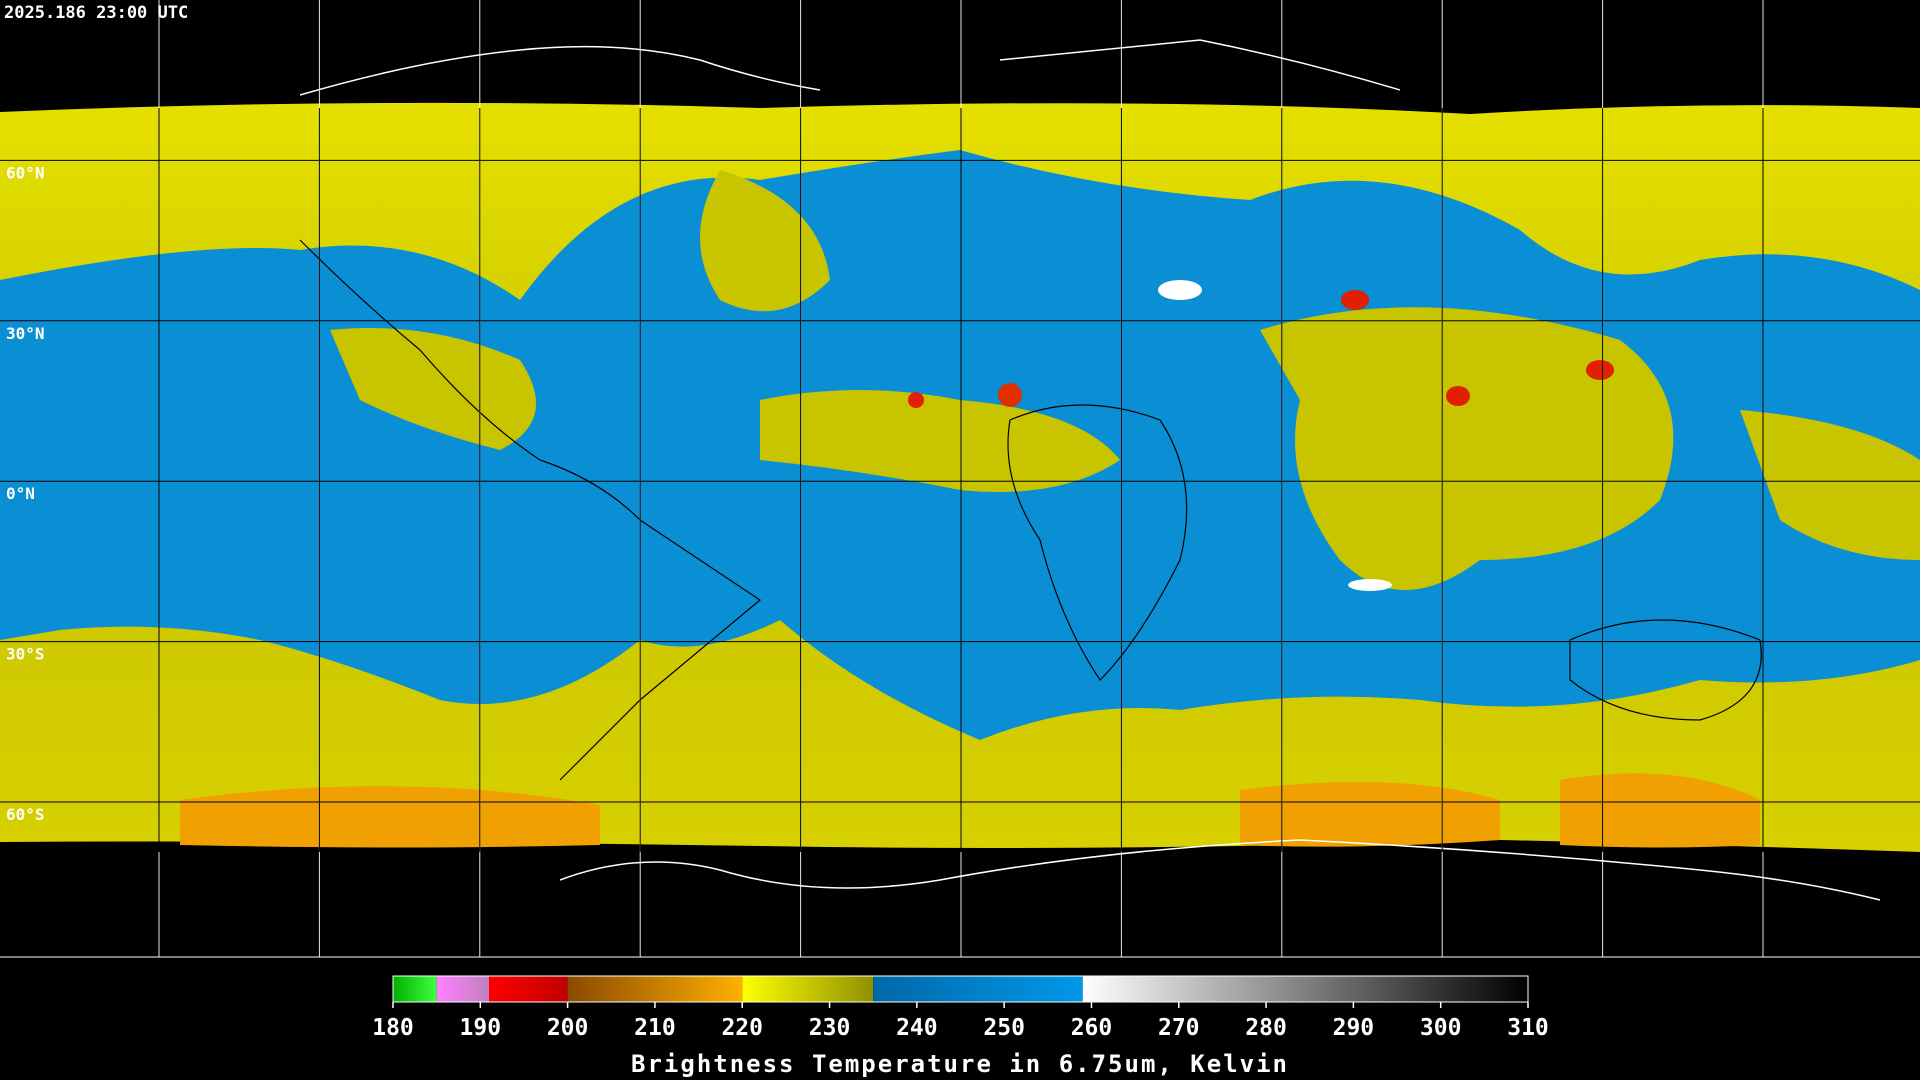  What do you see at coordinates (481, 1028) in the screenshot?
I see `colorbar-tick-label: 190` at bounding box center [481, 1028].